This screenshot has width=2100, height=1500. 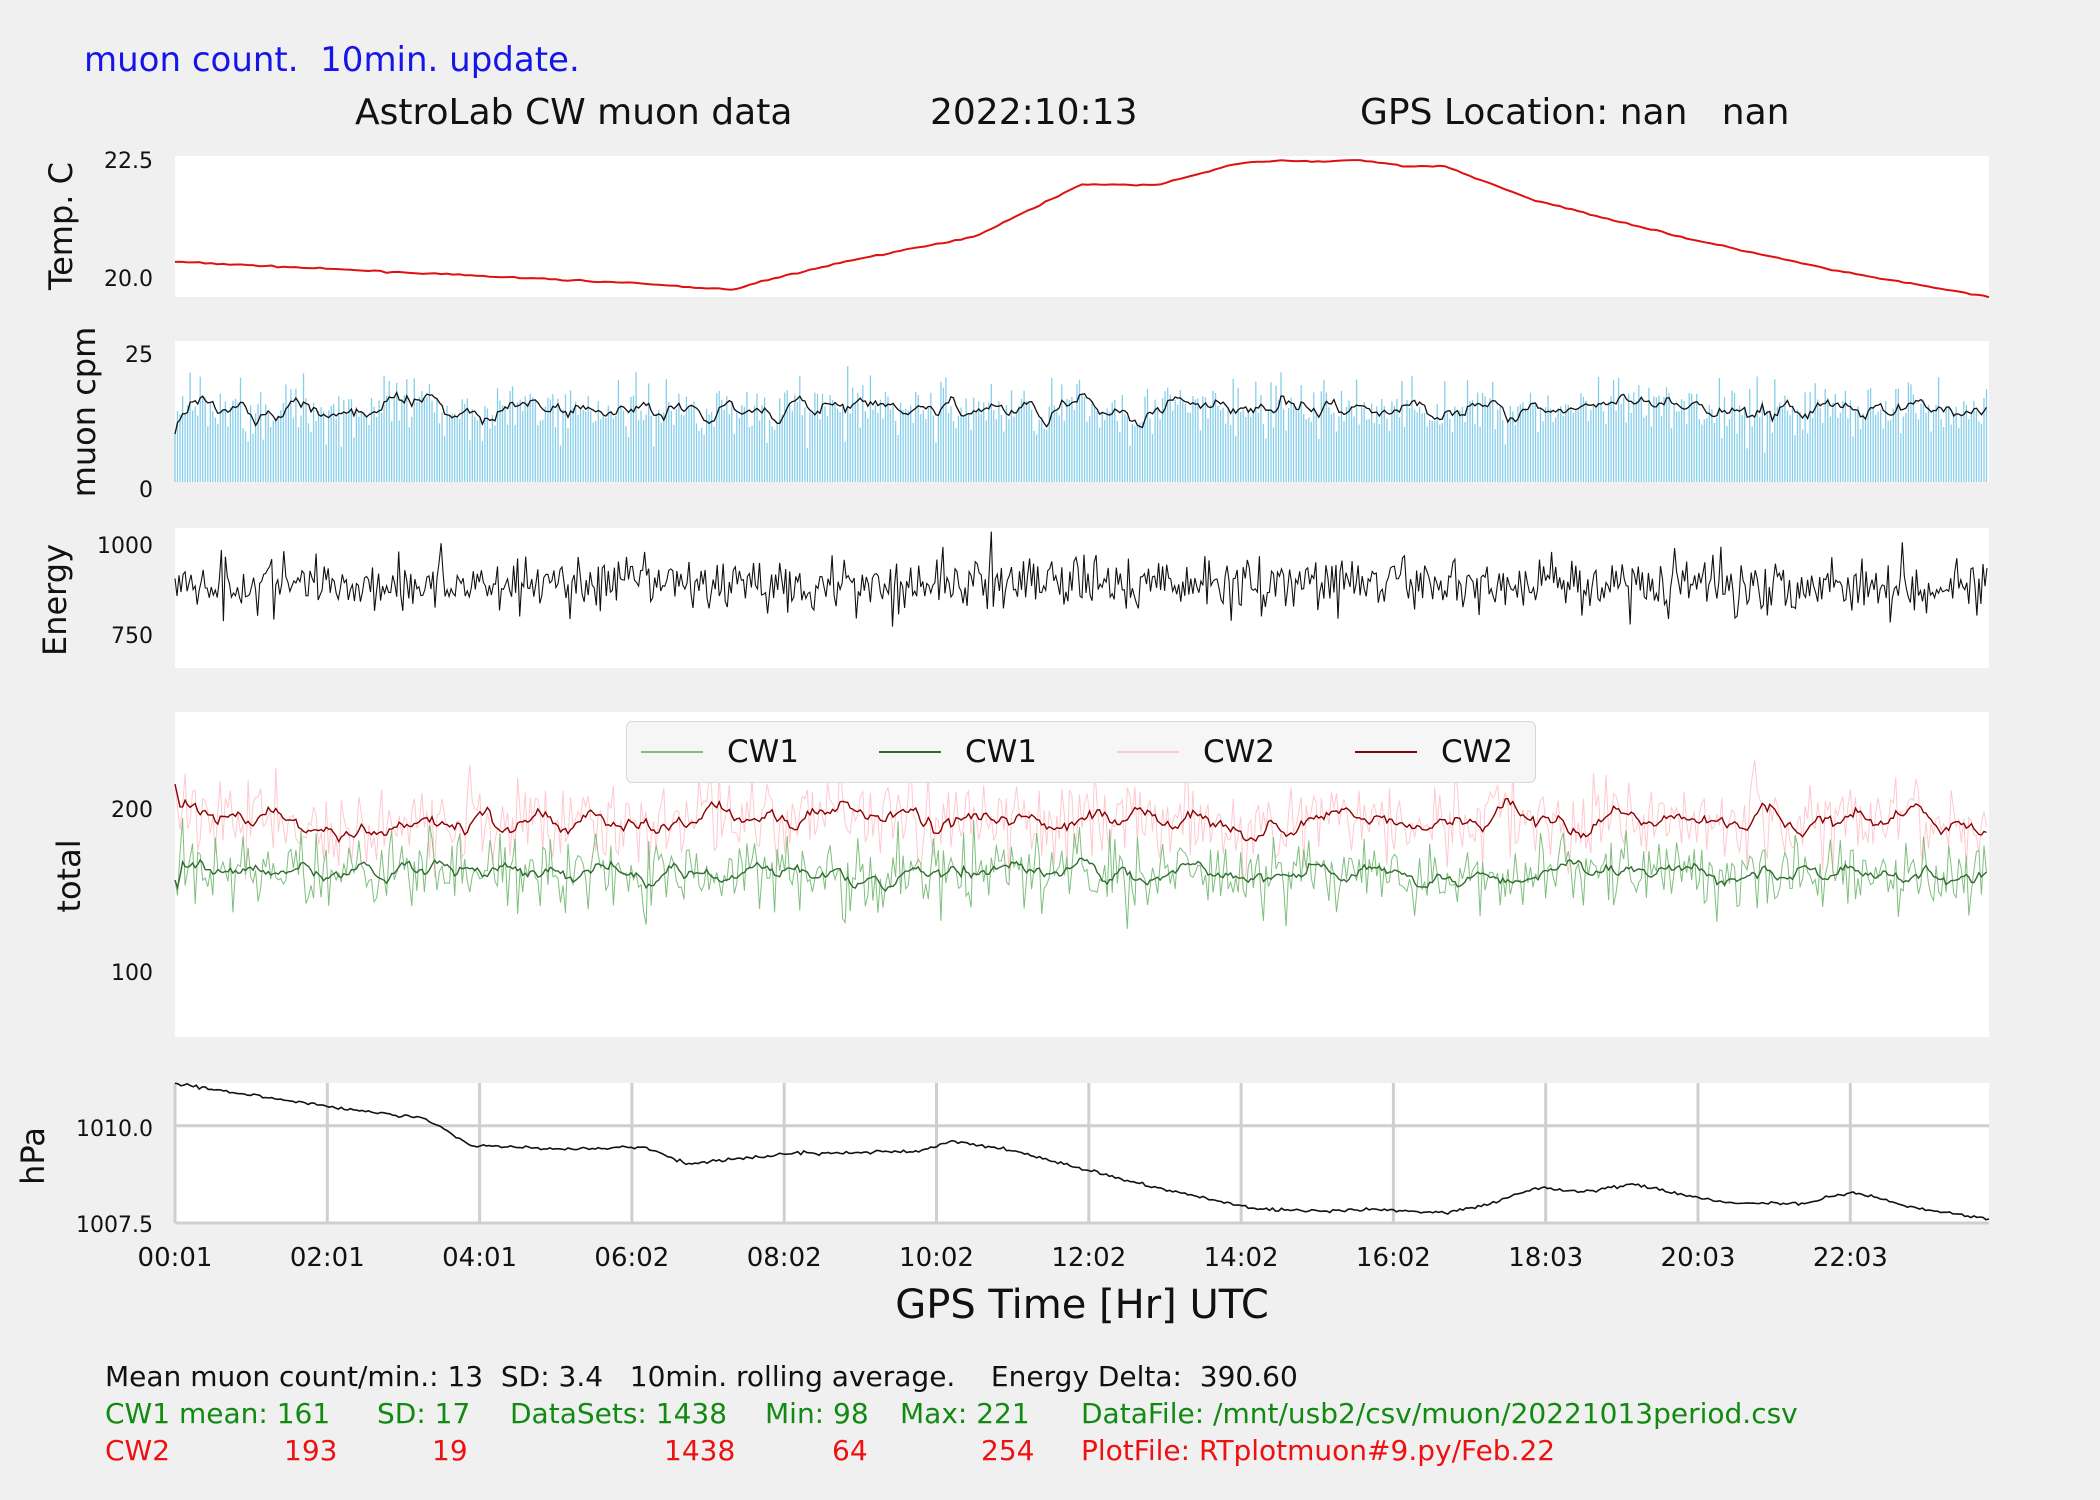 I want to click on energy-ylabel: Energy, so click(x=55, y=600).